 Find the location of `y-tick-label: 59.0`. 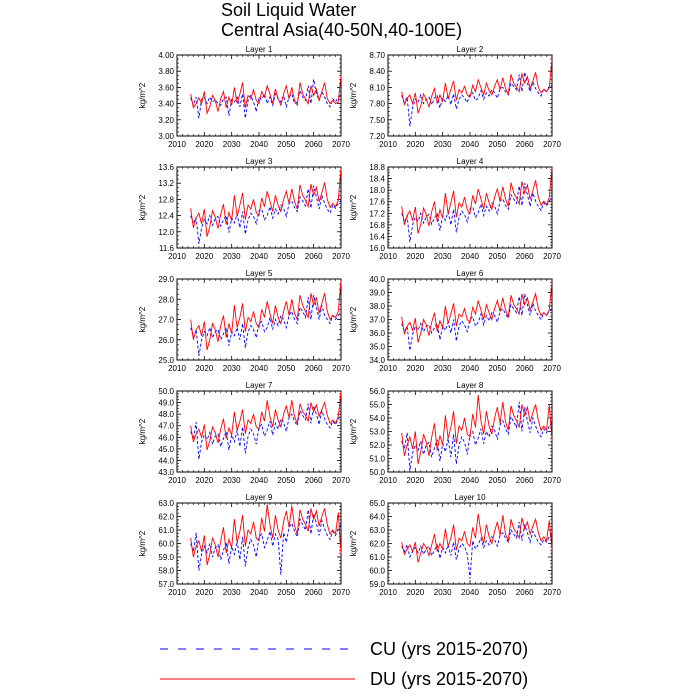

y-tick-label: 59.0 is located at coordinates (377, 584).